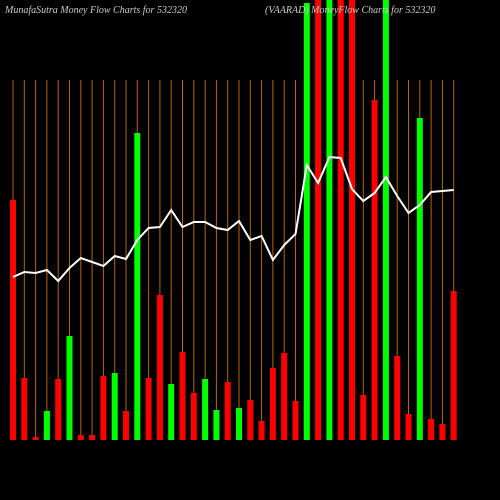  I want to click on chart-title: MunafaSutra Money Flow Charts for 532320, so click(95, 10).